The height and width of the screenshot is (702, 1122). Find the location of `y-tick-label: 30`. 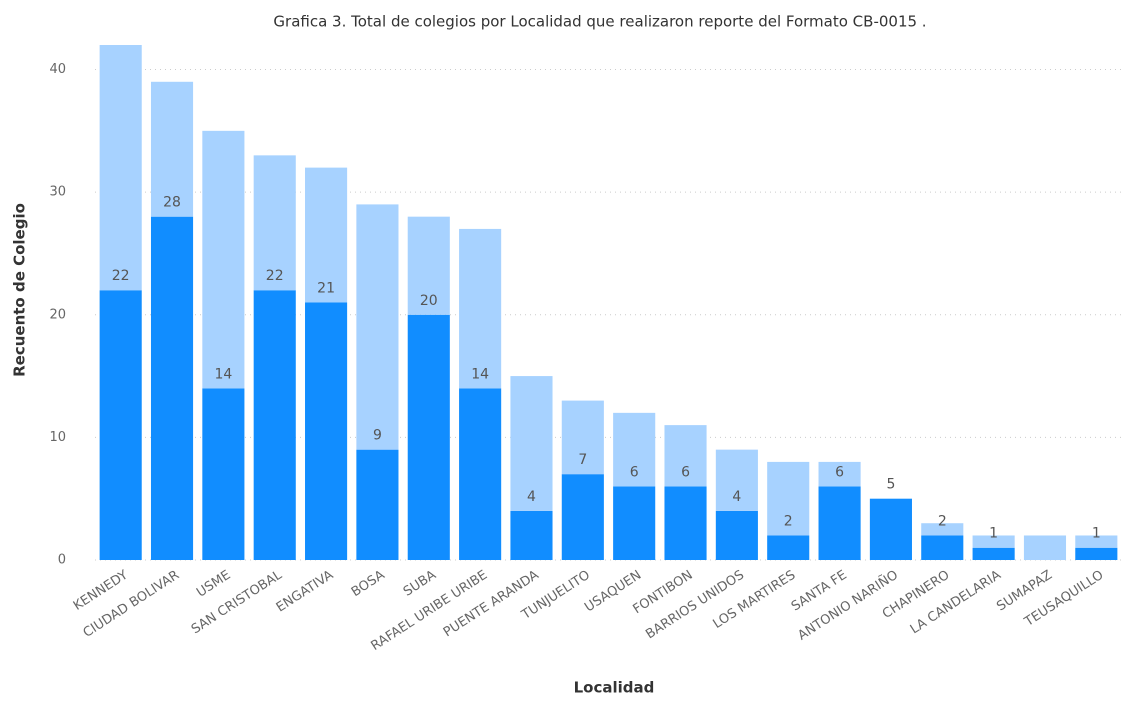

y-tick-label: 30 is located at coordinates (57, 192).